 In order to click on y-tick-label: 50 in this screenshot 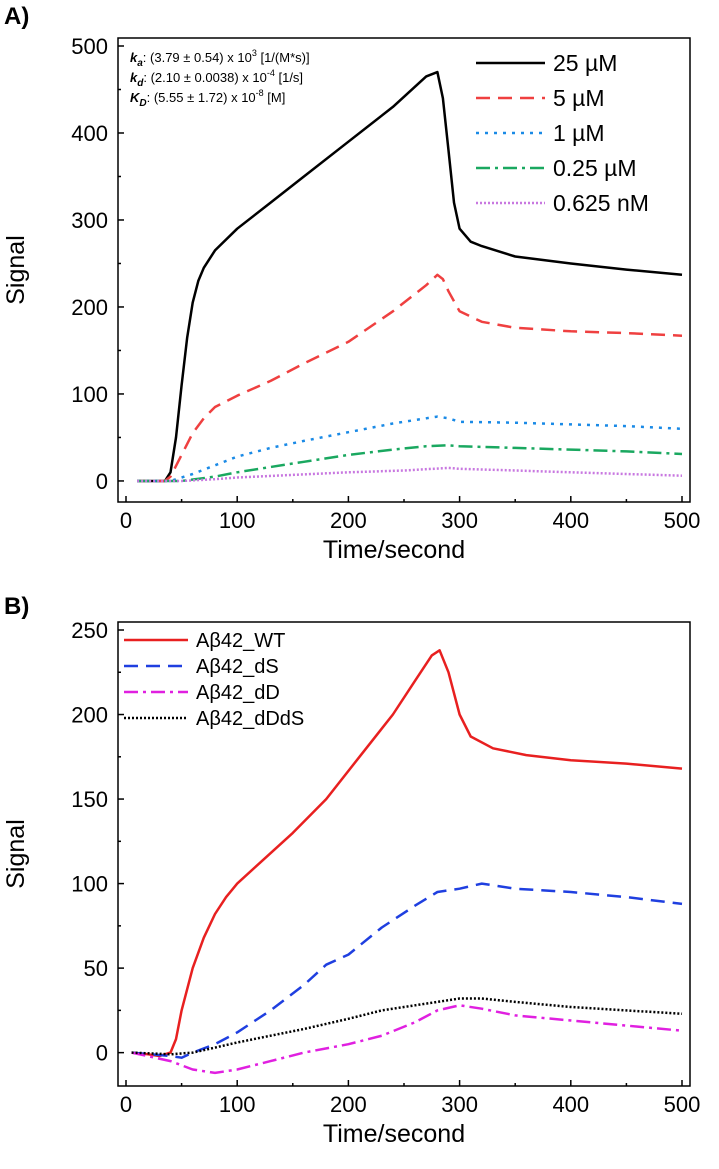, I will do `click(96, 968)`.